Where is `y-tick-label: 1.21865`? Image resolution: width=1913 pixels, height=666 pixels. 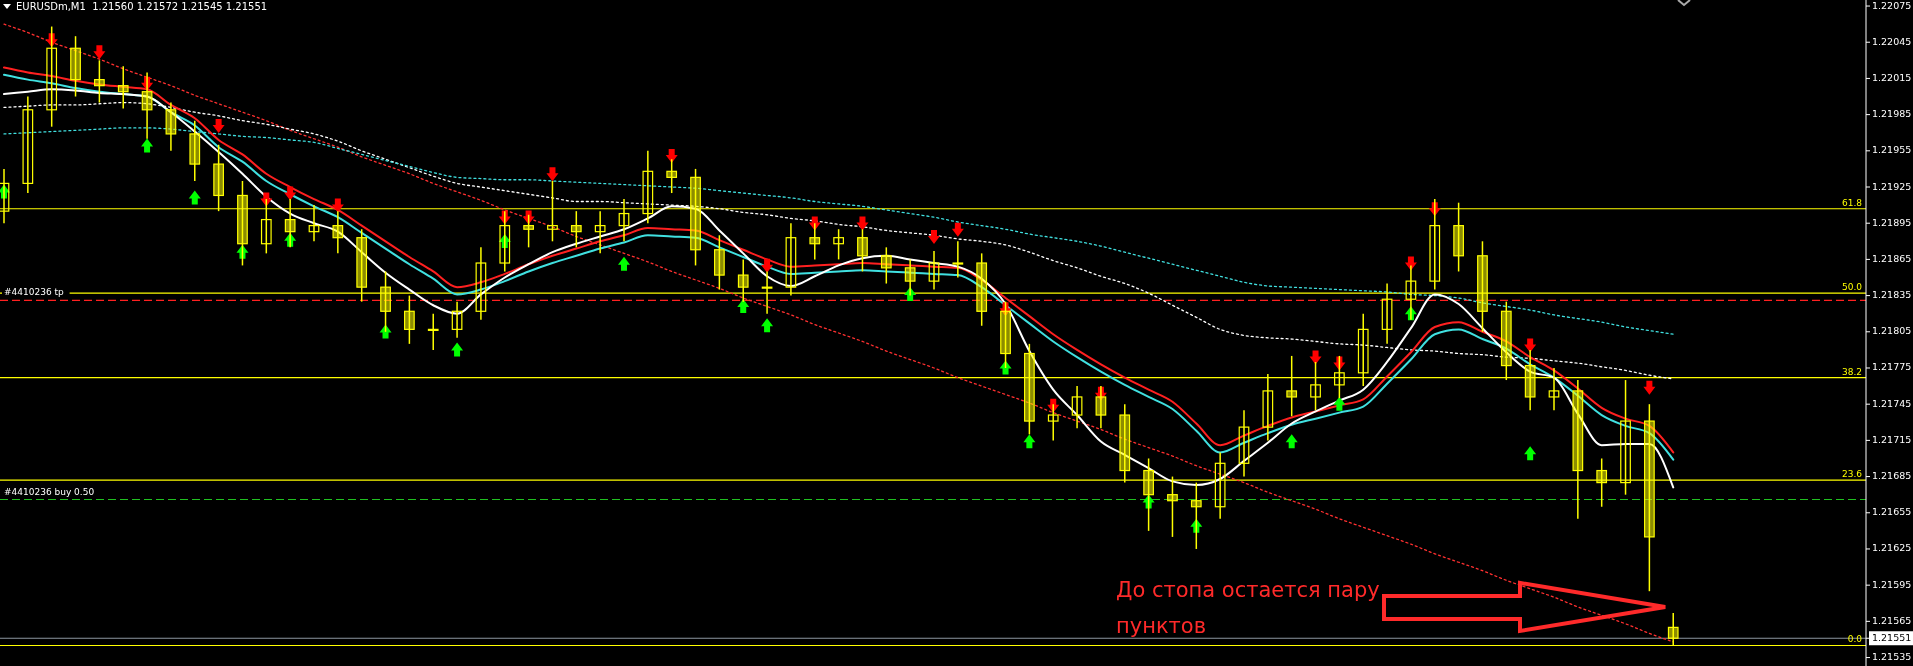
y-tick-label: 1.21865 is located at coordinates (1892, 258).